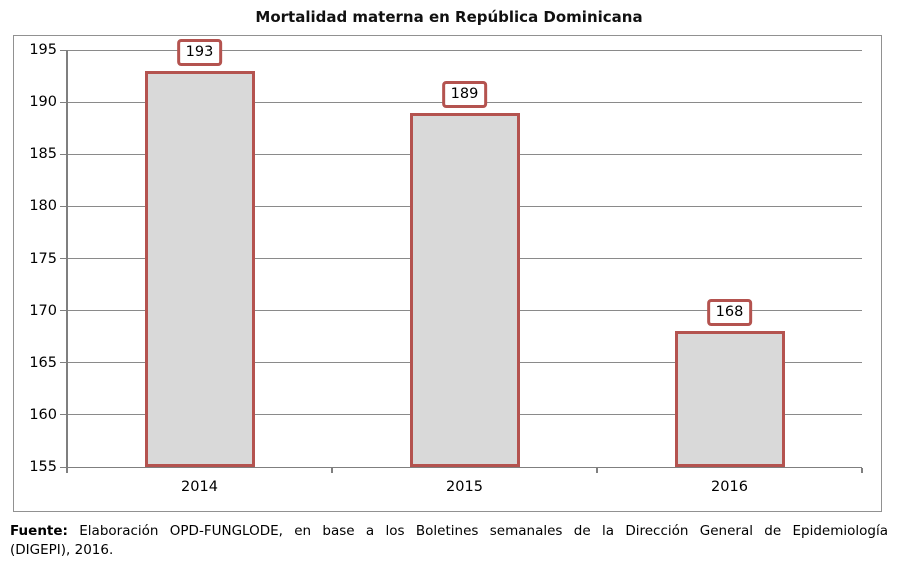 The width and height of the screenshot is (898, 581). Describe the element at coordinates (43, 414) in the screenshot. I see `y-axis-label: 160` at that location.